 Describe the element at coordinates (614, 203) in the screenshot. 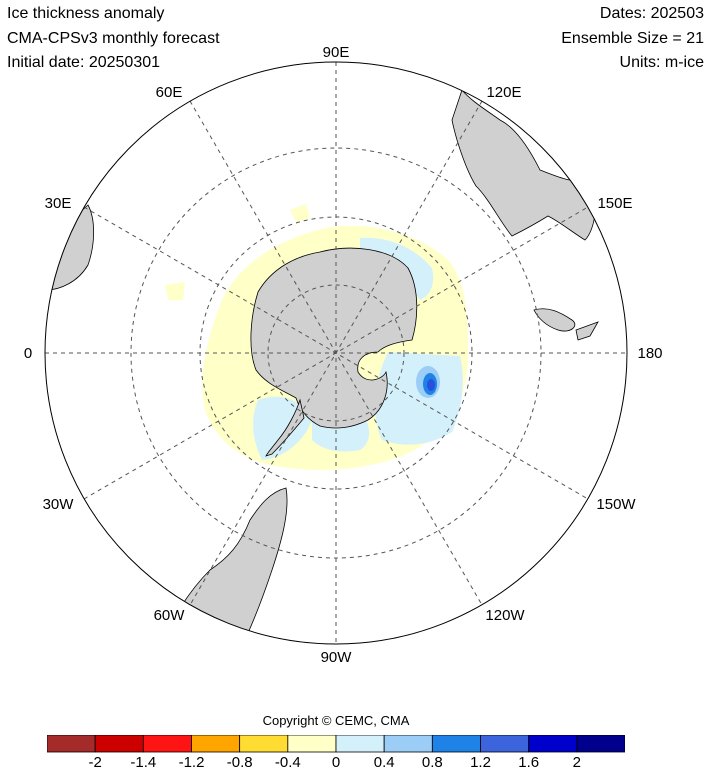

I see `lon-label-150e: 150E` at that location.